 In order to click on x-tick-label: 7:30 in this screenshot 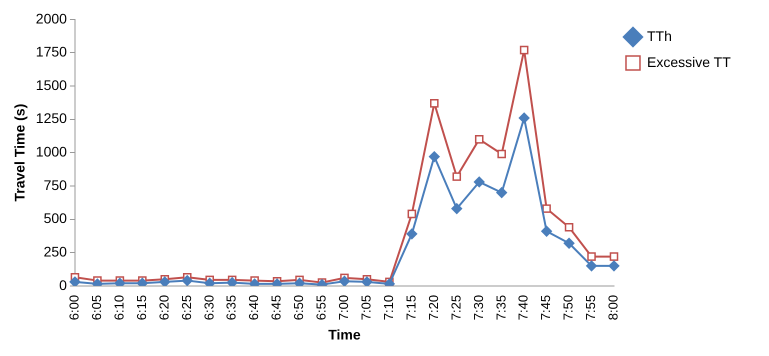, I will do `click(478, 307)`.